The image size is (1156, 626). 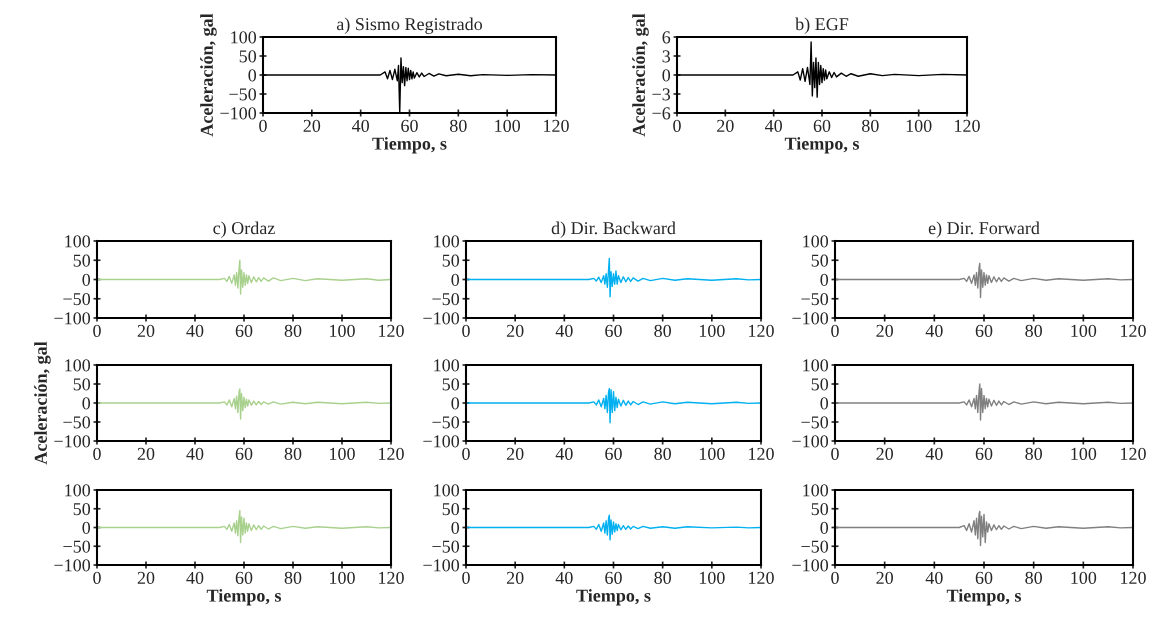 I want to click on y-tick-label: −6, so click(x=661, y=113).